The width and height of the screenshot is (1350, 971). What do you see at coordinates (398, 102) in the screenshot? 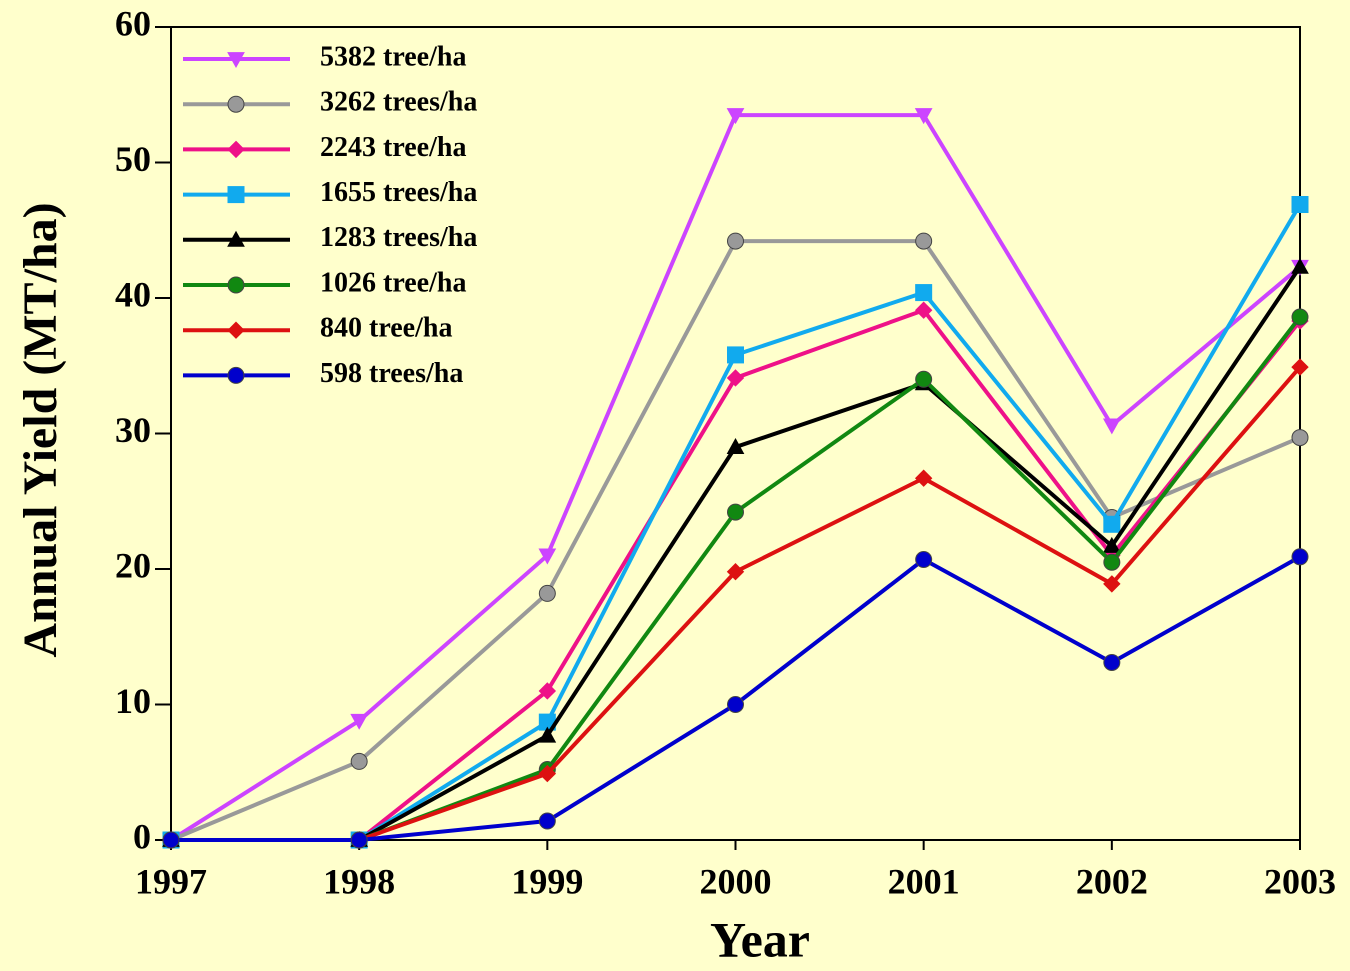
I see `legend-label: 3262 trees/ha` at bounding box center [398, 102].